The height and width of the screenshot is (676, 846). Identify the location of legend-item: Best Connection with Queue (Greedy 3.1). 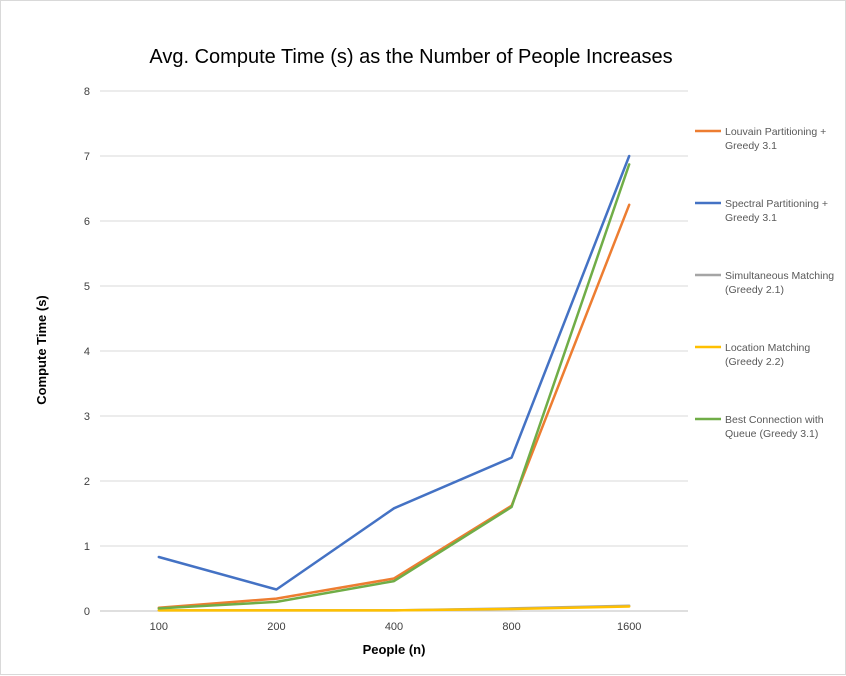
(759, 427).